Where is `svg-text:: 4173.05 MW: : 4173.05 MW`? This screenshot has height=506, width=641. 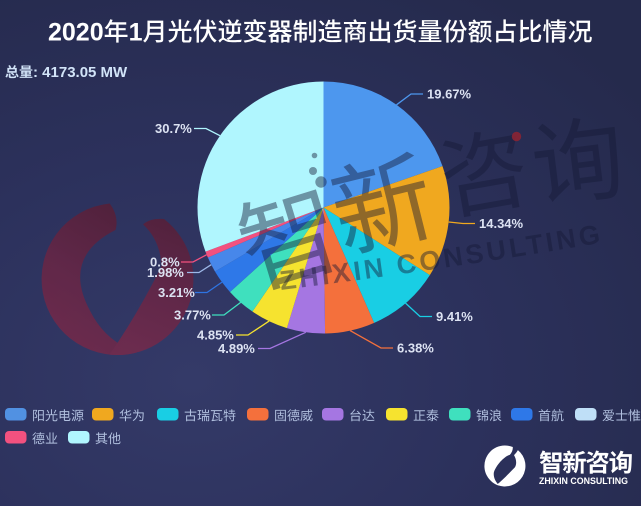
svg-text:: 4173.05 MW: : 4173.05 MW is located at coordinates (80, 72).